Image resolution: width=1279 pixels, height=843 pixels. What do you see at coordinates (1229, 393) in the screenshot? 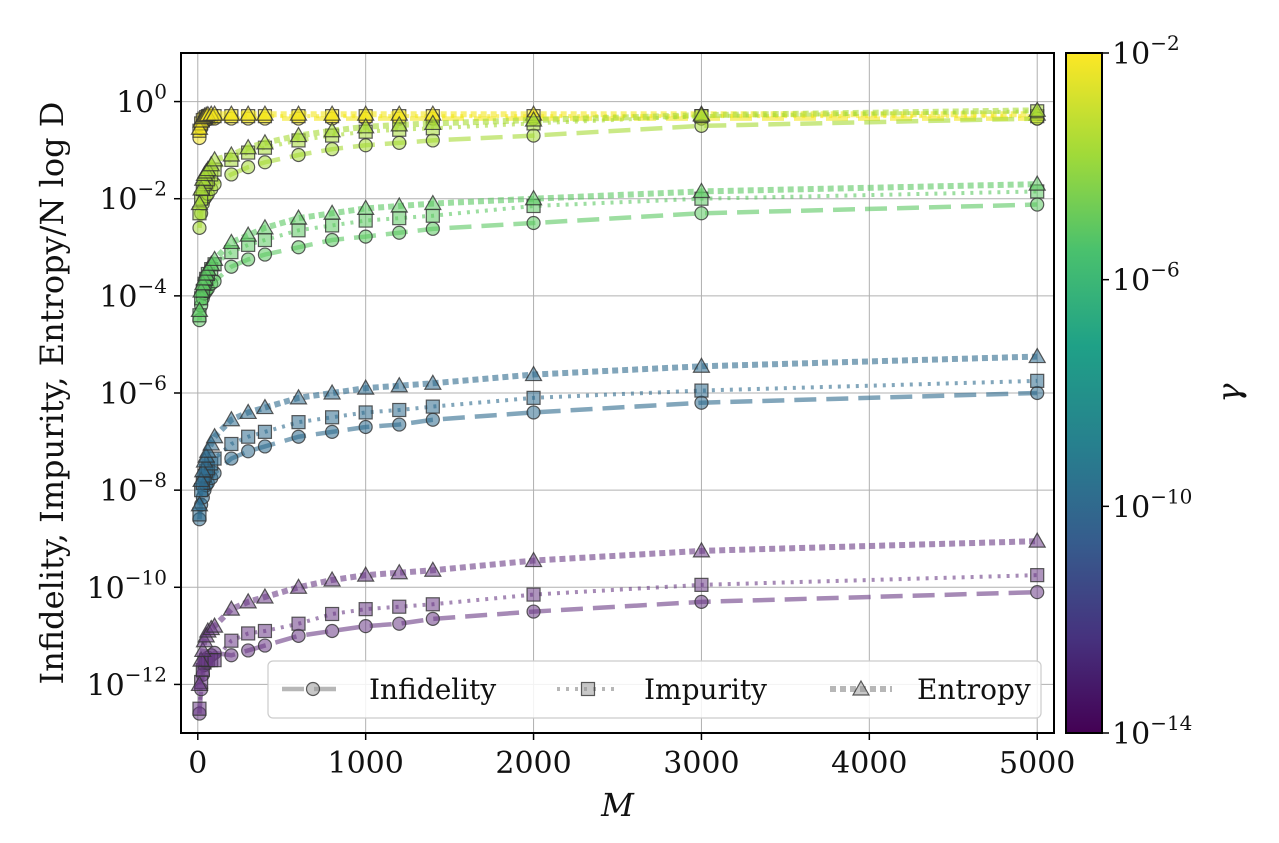
I see `colorbar-label: γ` at bounding box center [1229, 393].